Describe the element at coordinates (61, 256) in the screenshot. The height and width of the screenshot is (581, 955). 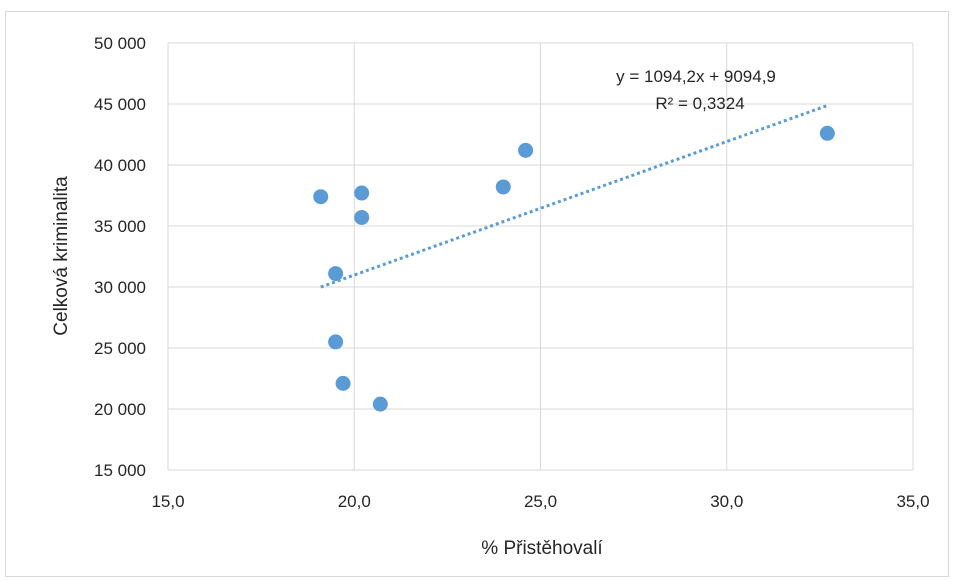
I see `y-axis-title: Celková kriminalita` at that location.